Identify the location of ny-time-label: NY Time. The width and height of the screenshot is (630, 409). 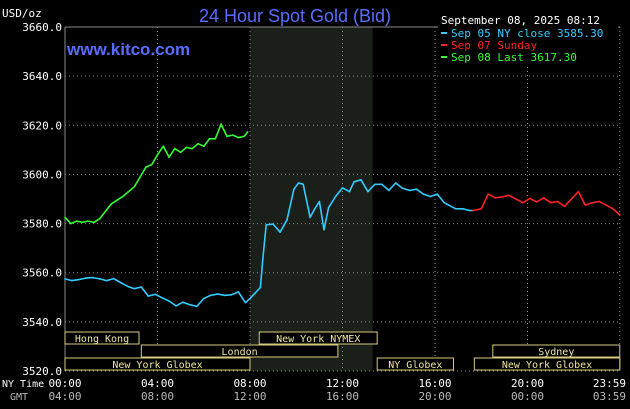
(23, 384).